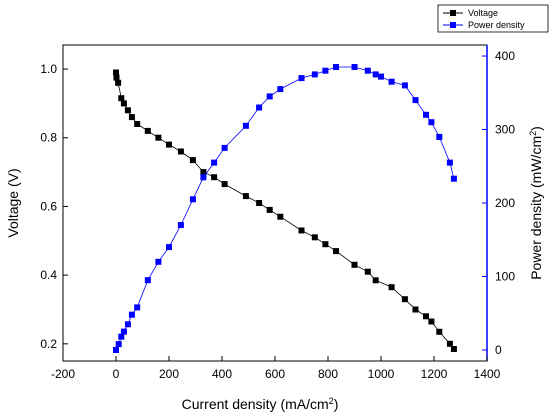 Image resolution: width=550 pixels, height=419 pixels. Describe the element at coordinates (505, 56) in the screenshot. I see `y-right-tick-label: 400` at that location.